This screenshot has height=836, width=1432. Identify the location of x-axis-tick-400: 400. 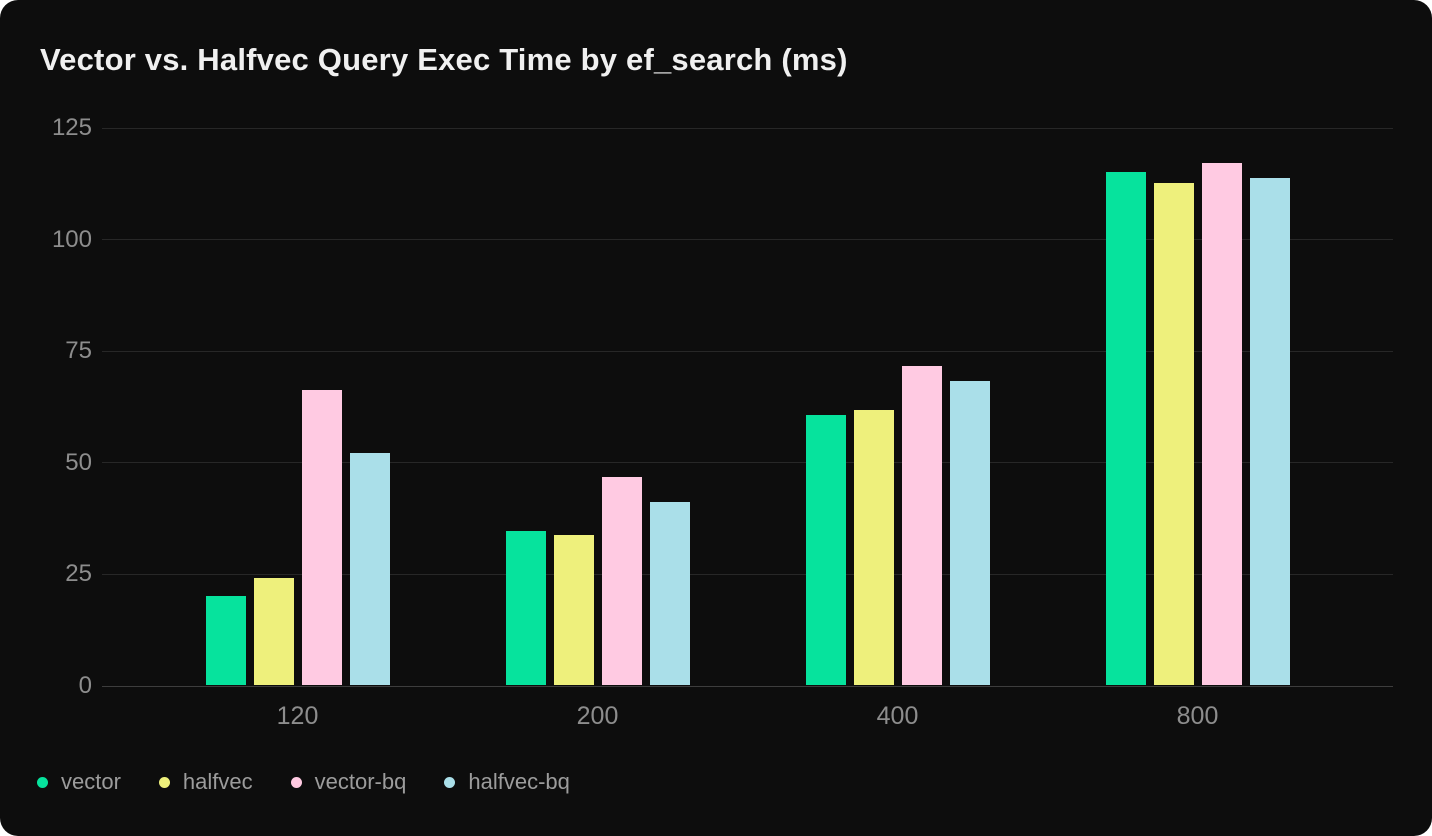
(897, 716).